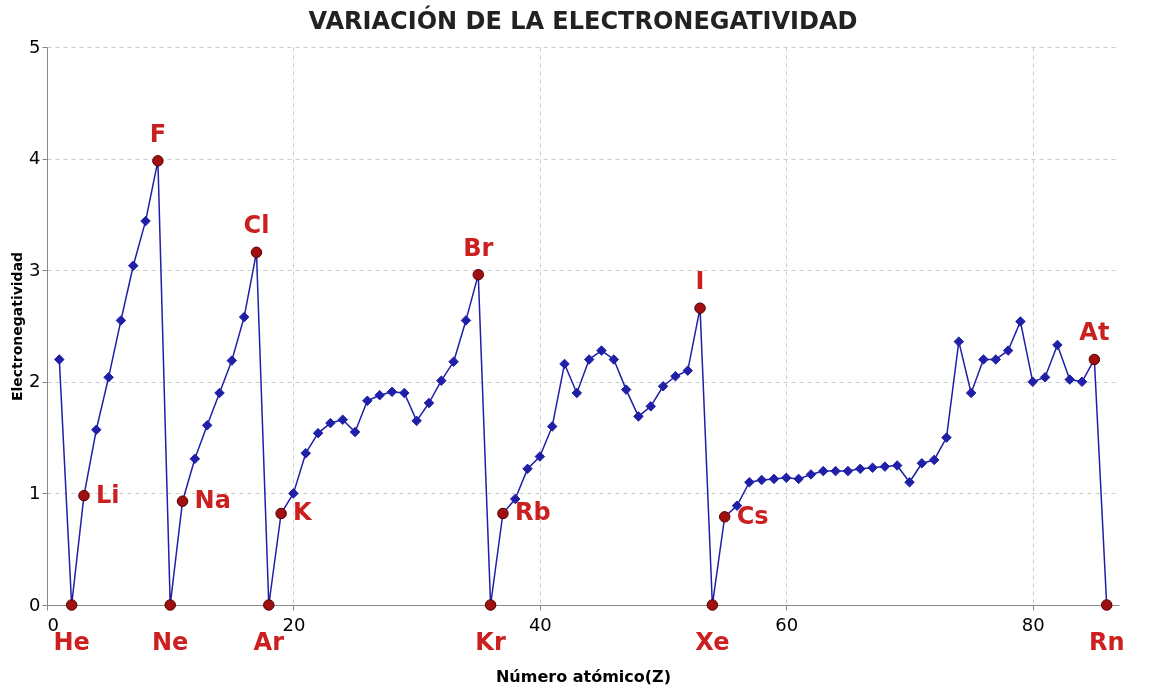 This screenshot has height=694, width=1149. Describe the element at coordinates (700, 281) in the screenshot. I see `annotation: I` at that location.